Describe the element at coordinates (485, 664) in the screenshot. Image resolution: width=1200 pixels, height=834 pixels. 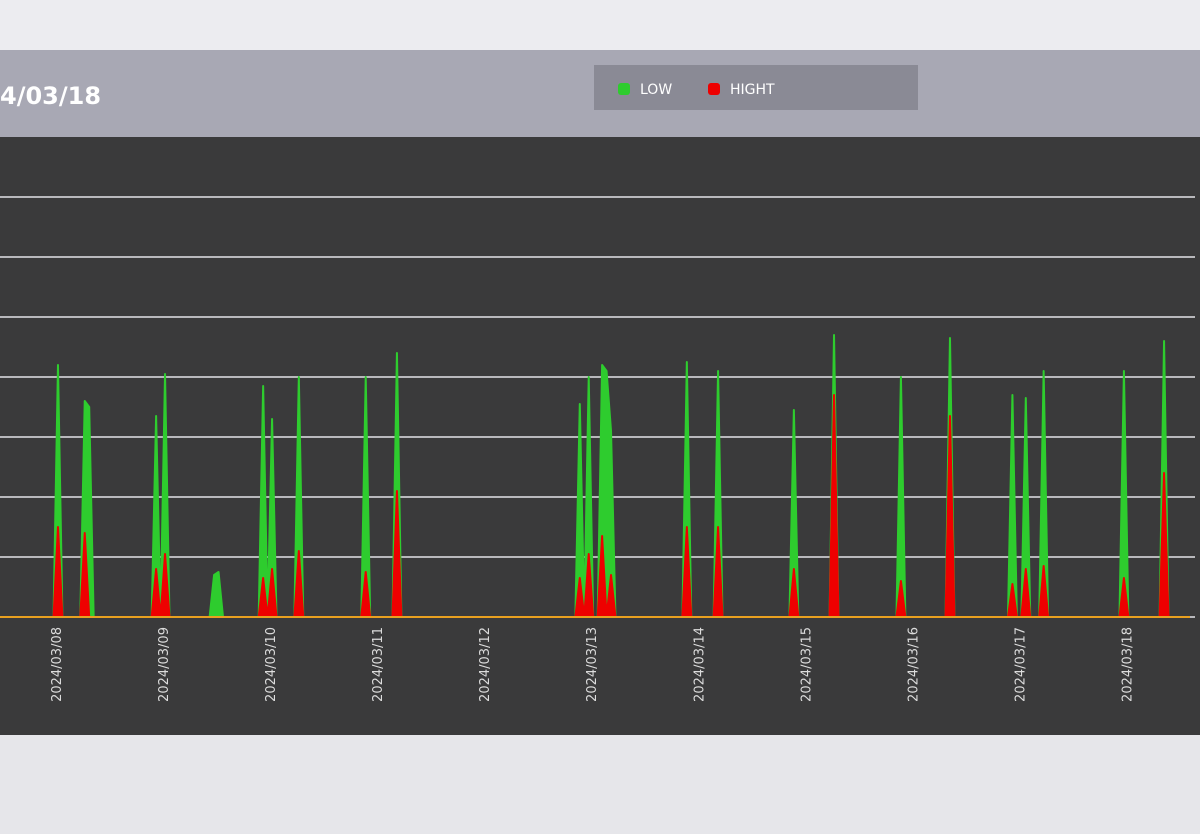
I see `x-tick-label: 2024/03/12` at that location.